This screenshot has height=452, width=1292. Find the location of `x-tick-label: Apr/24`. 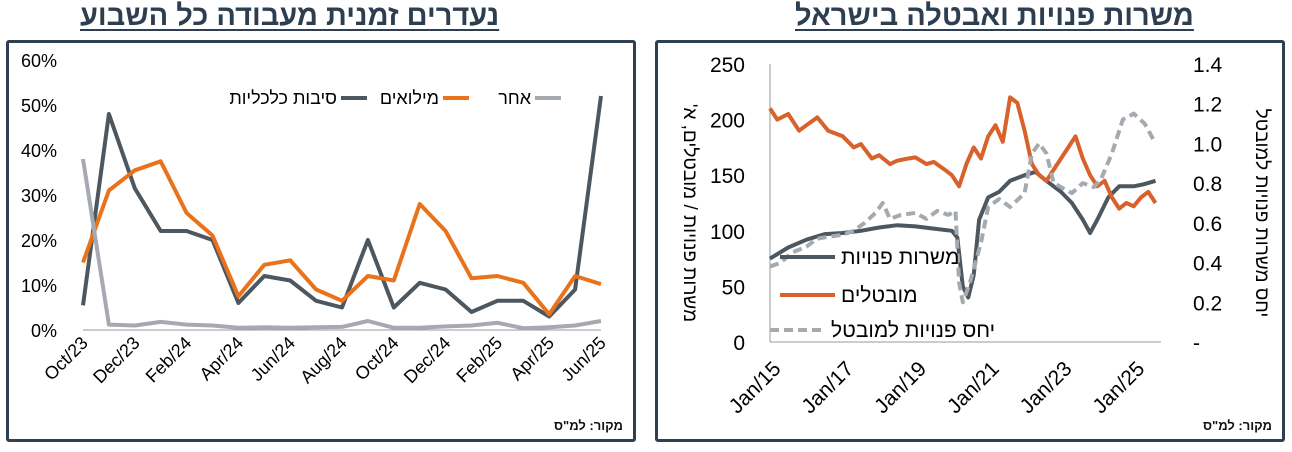

x-tick-label: Apr/24 is located at coordinates (222, 359).